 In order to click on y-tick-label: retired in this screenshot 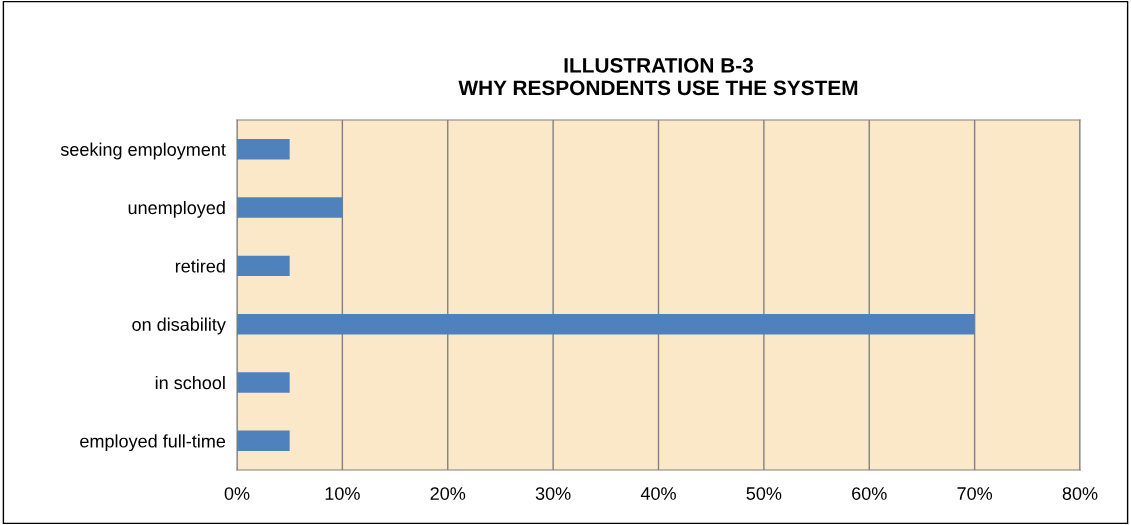, I will do `click(200, 266)`.